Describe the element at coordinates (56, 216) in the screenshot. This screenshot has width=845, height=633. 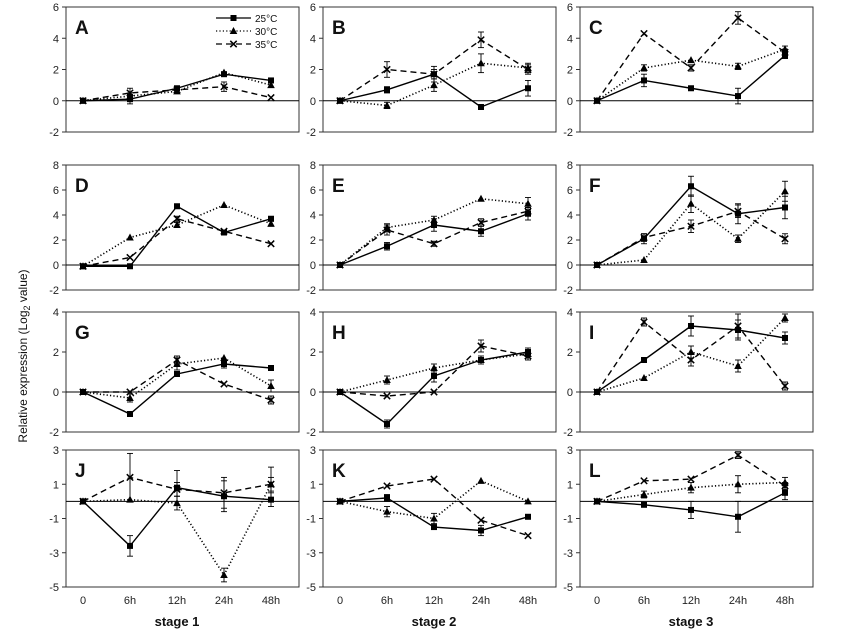
I see `panel-d-ytick-label: 4` at that location.